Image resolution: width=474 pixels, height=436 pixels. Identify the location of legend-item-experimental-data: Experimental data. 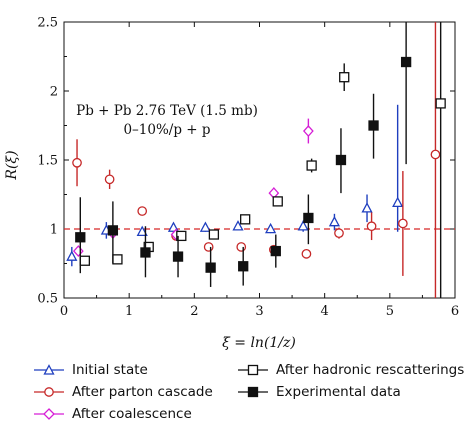
(319, 392).